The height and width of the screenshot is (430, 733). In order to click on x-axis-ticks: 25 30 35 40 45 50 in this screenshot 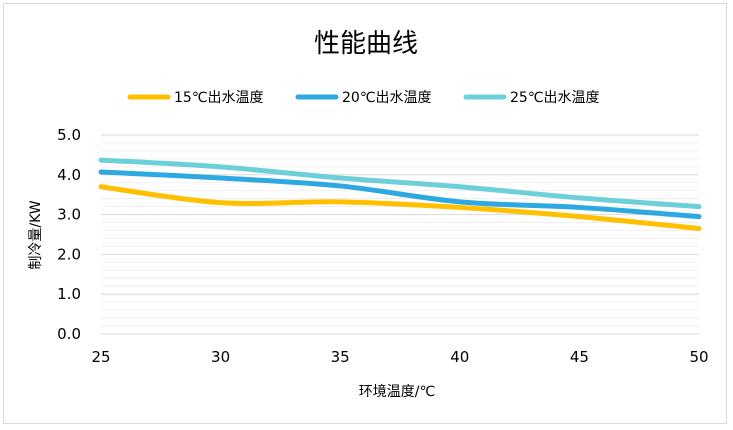, I will do `click(399, 357)`.